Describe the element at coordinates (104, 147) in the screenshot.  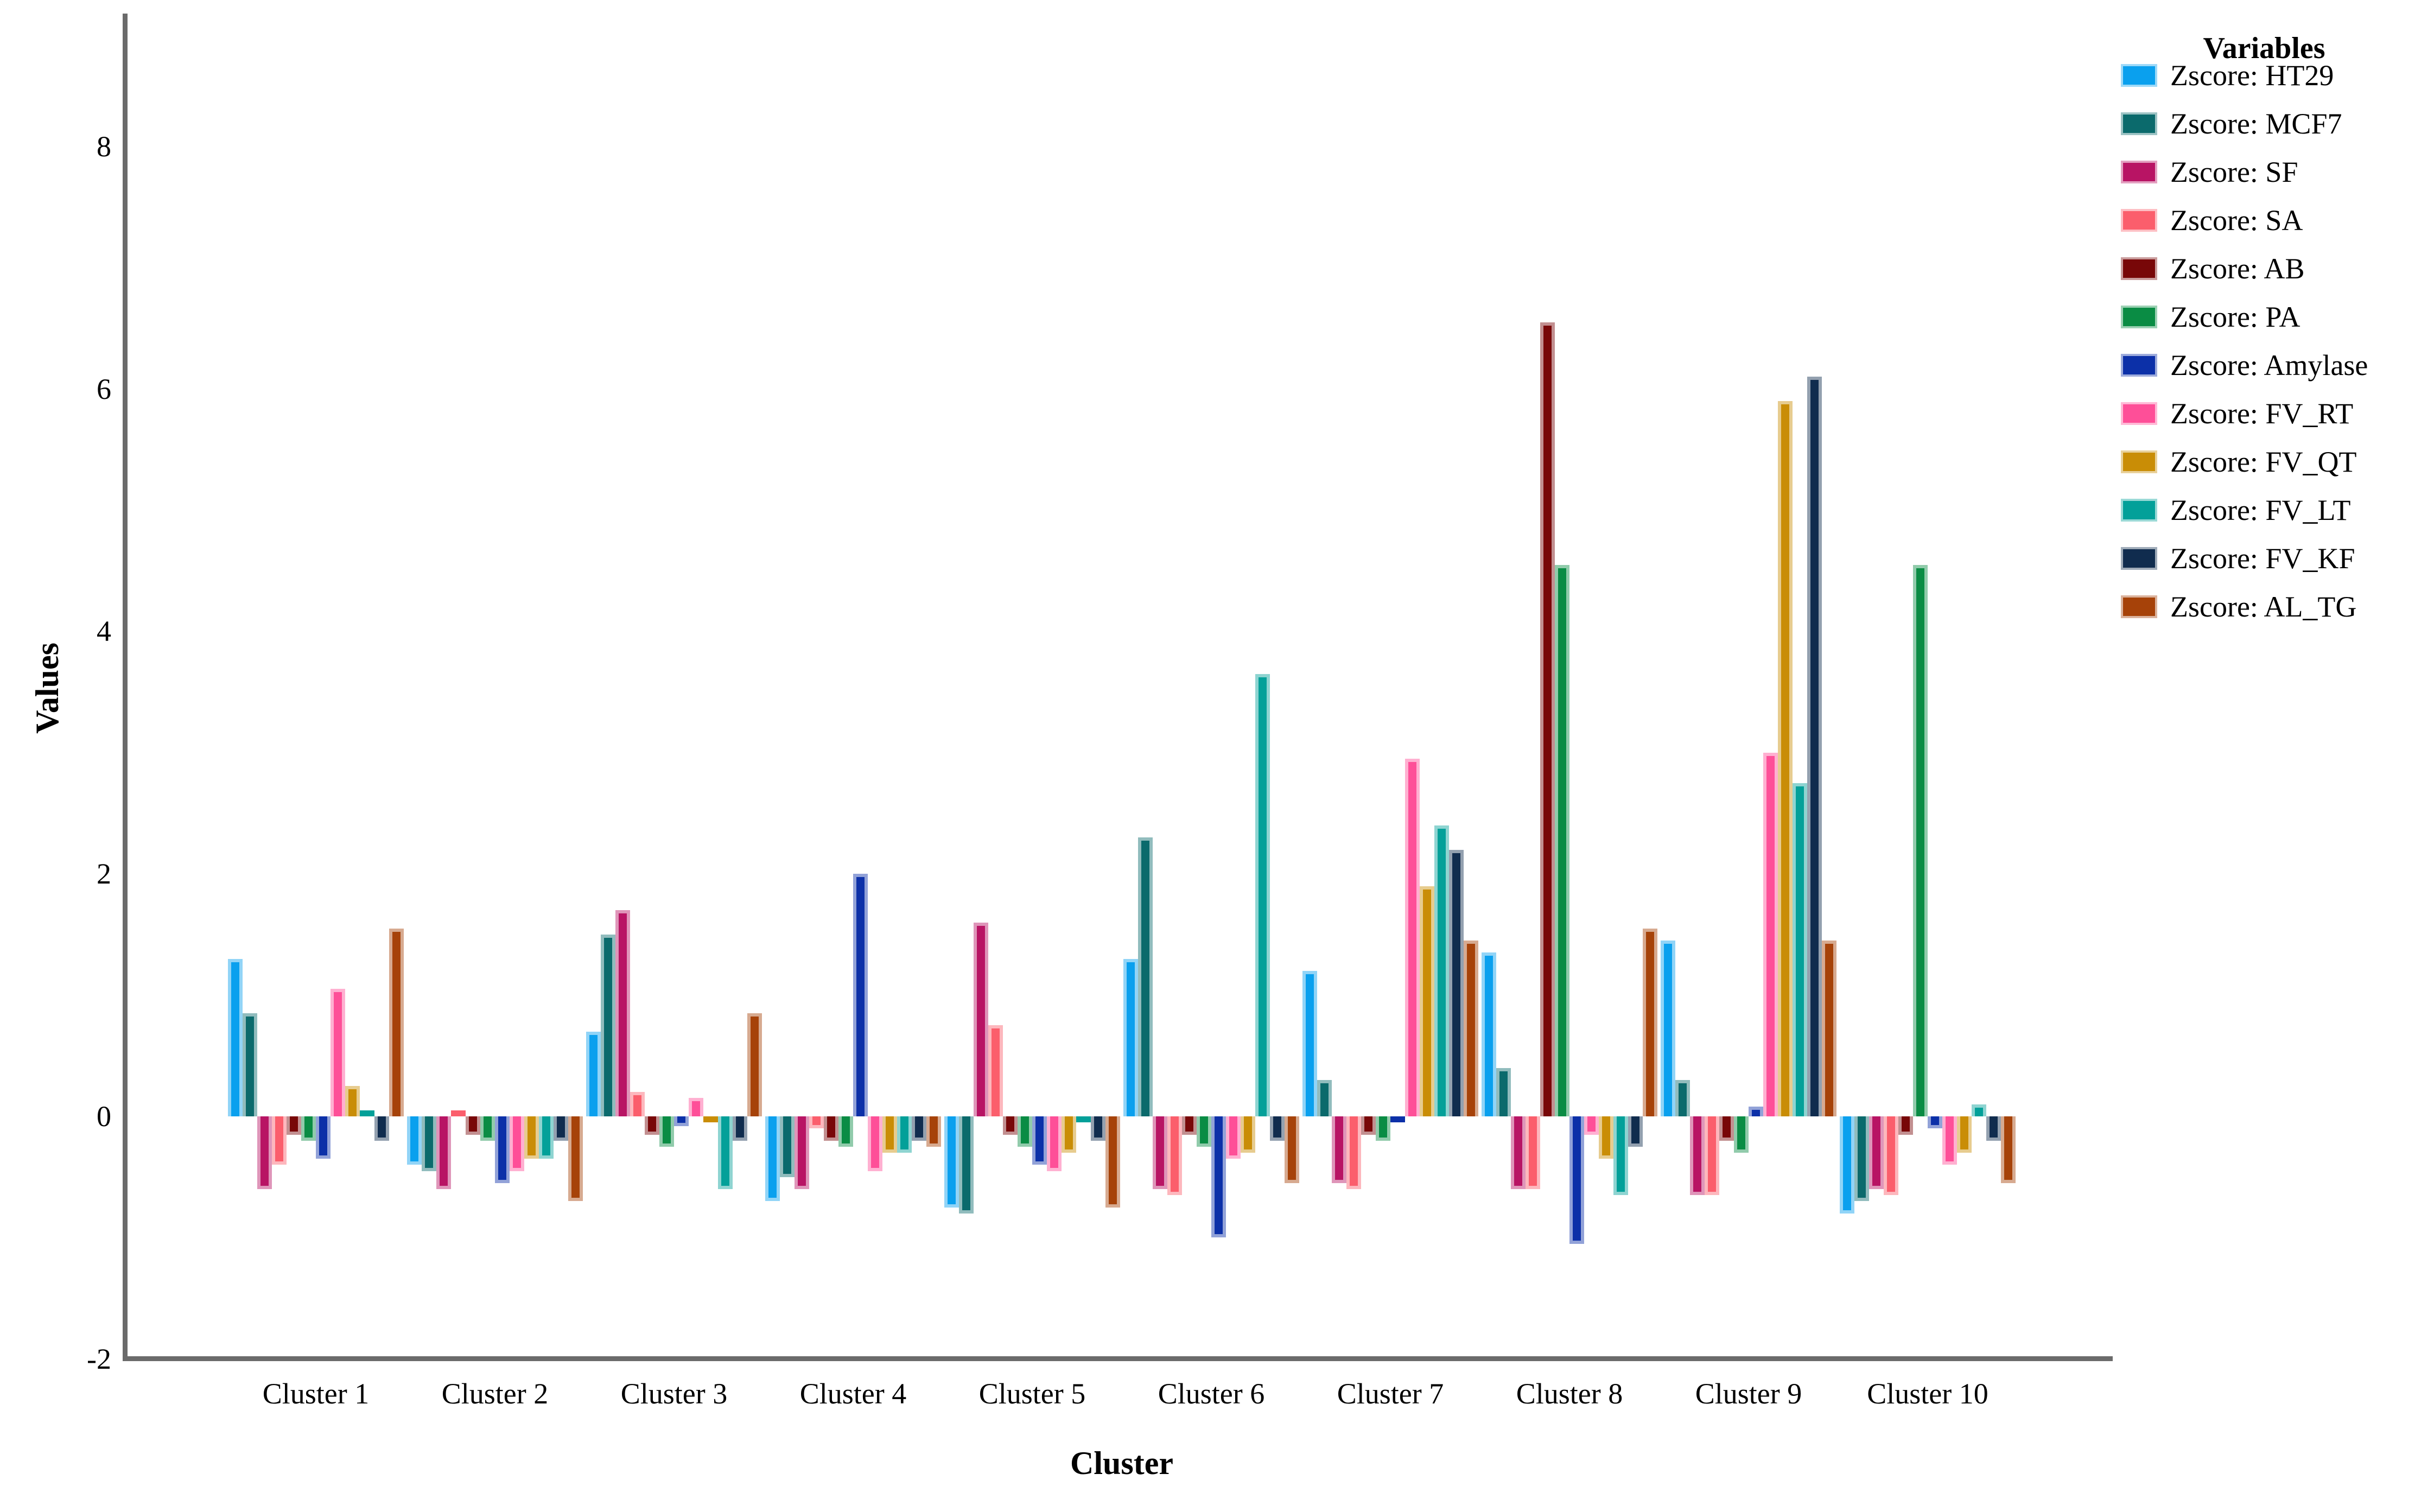
I see `y-tick-label: 8` at that location.